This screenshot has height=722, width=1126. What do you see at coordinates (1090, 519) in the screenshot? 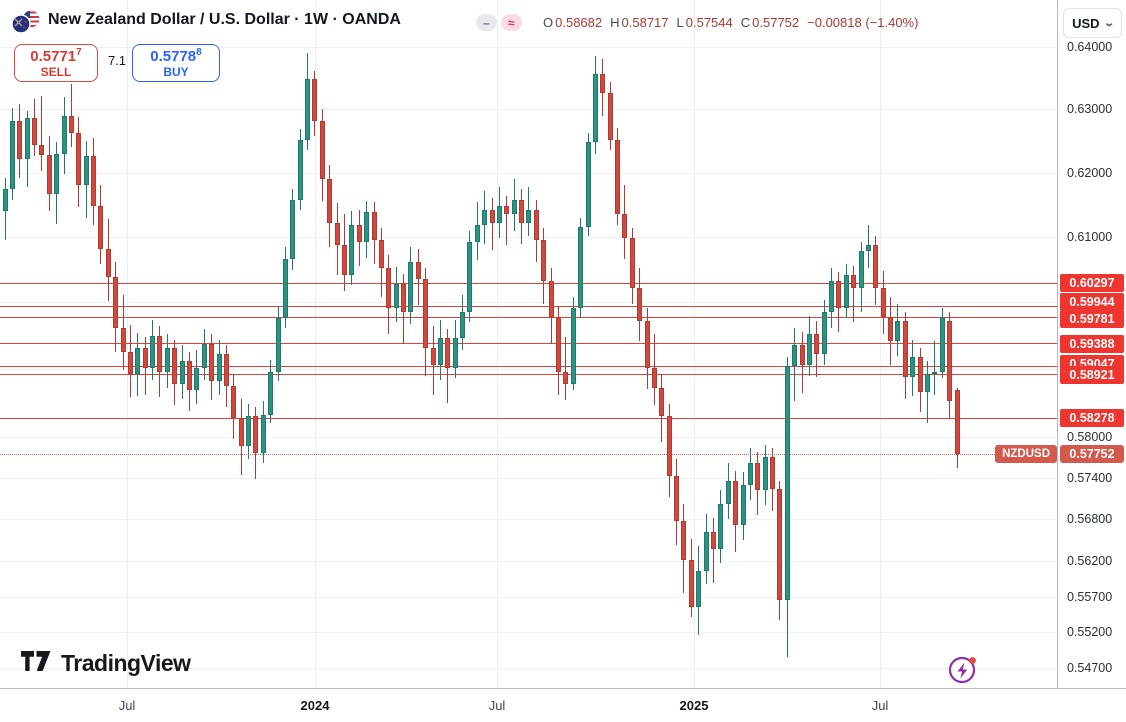
I see `price-tick-label: 0.56800` at bounding box center [1090, 519].